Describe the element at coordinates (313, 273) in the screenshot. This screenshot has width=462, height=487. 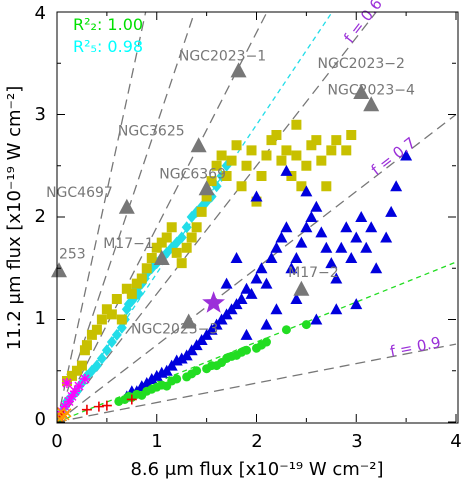
I see `gray-object-label: M17−2` at that location.